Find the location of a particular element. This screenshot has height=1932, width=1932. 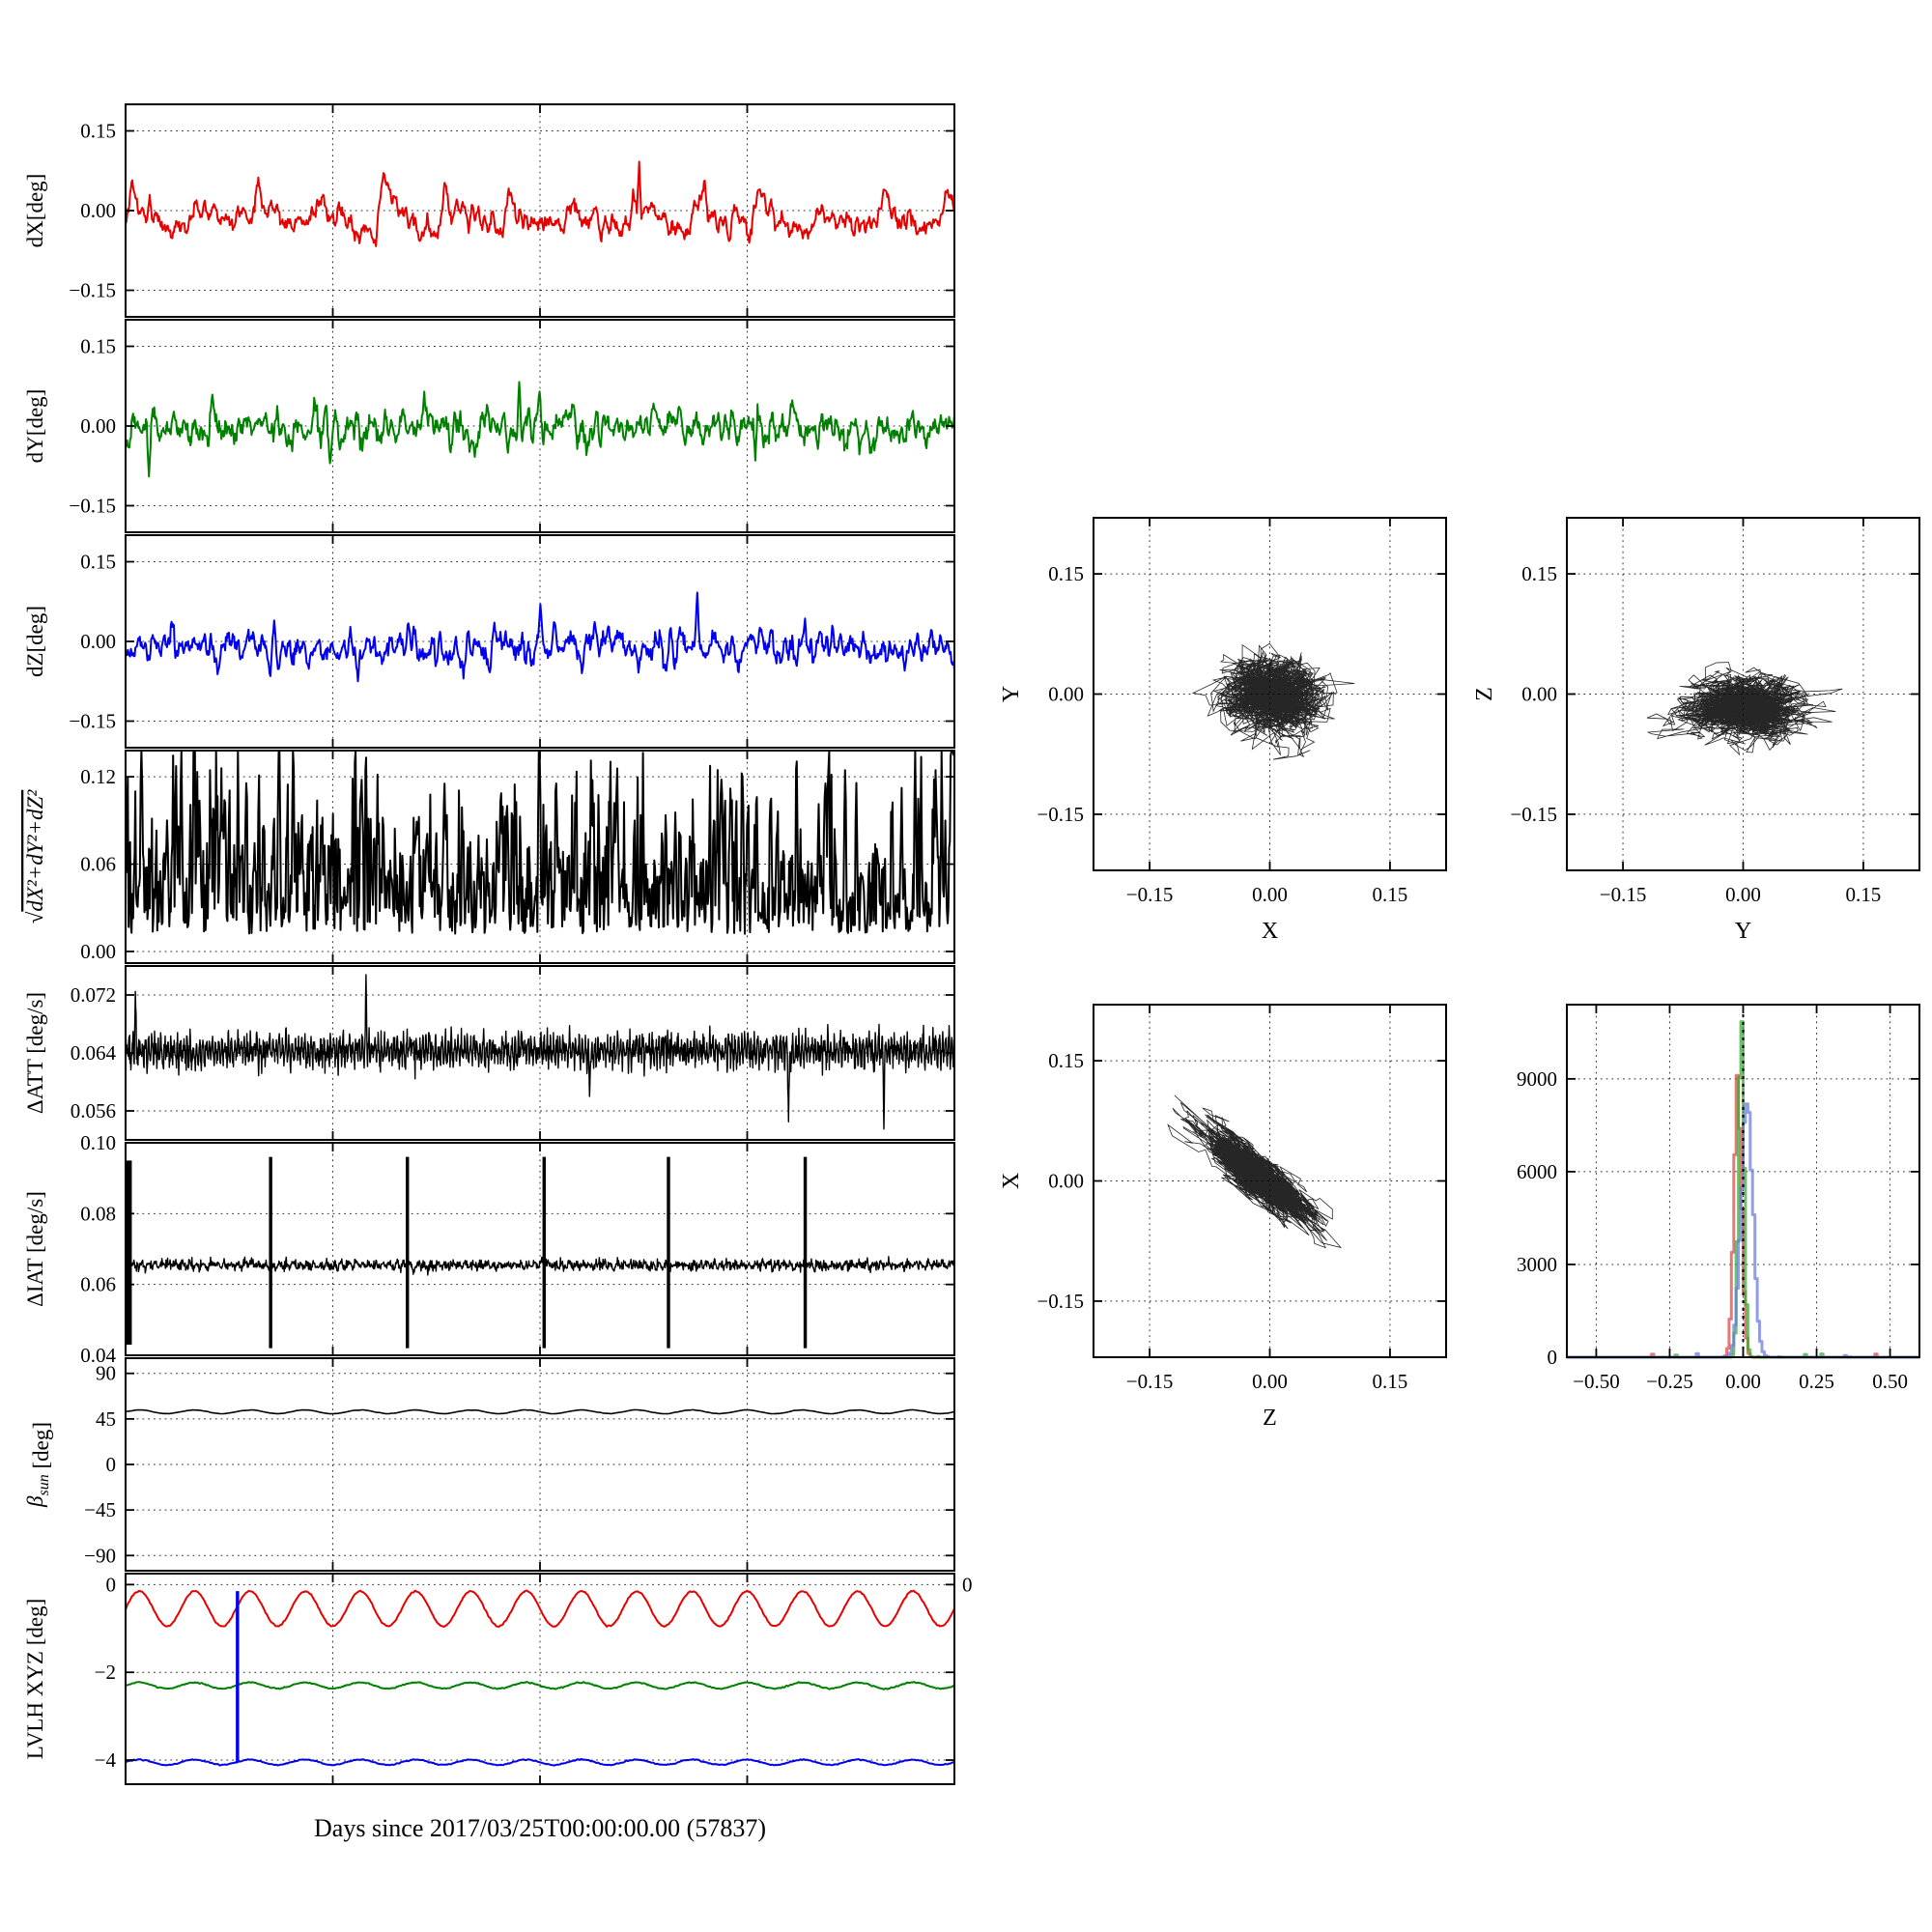

y-tick-label: −90 is located at coordinates (100, 1555).